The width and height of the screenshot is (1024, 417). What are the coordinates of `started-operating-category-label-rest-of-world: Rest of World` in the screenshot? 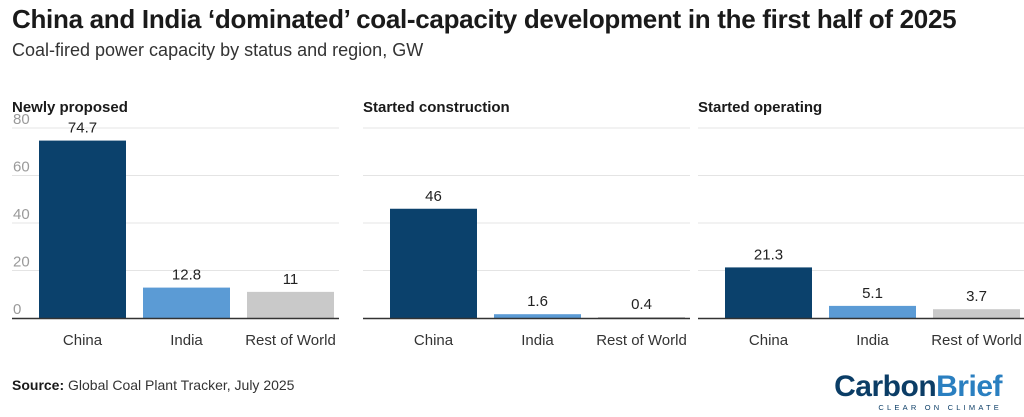 It's located at (976, 340).